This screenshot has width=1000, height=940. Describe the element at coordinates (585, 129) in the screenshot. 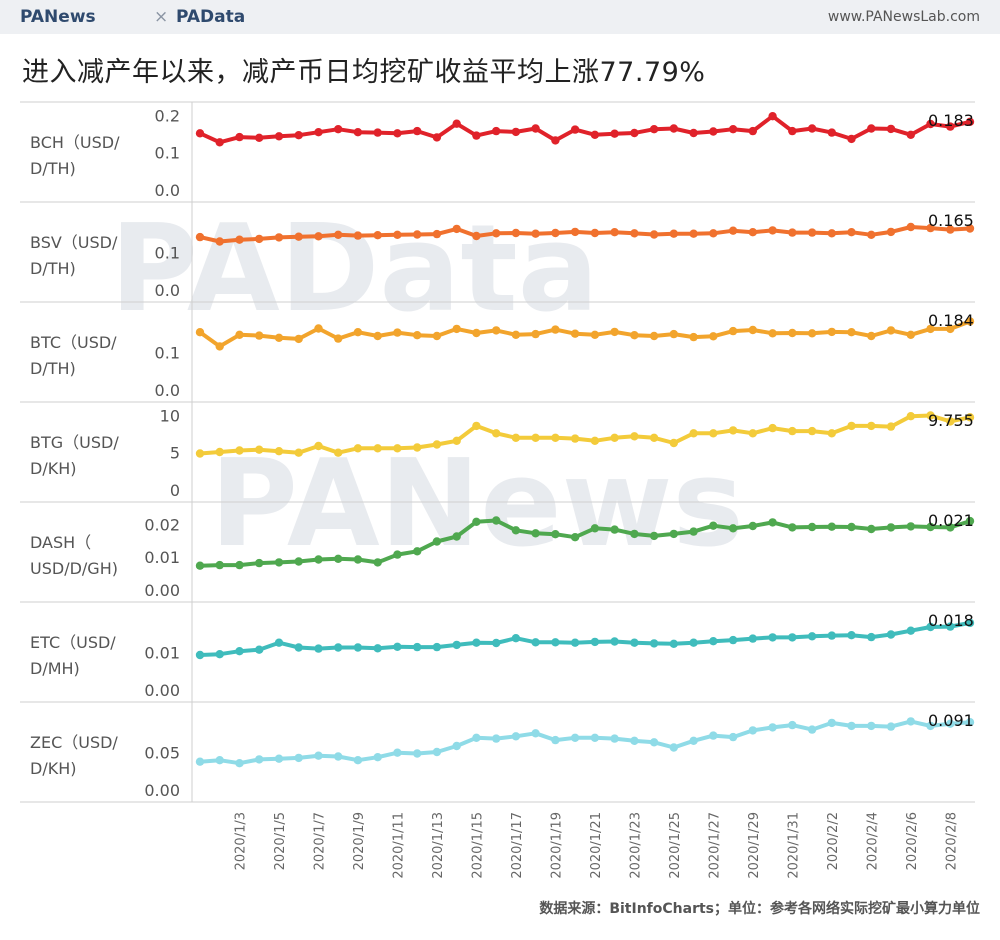

I see `series-line-bch` at that location.